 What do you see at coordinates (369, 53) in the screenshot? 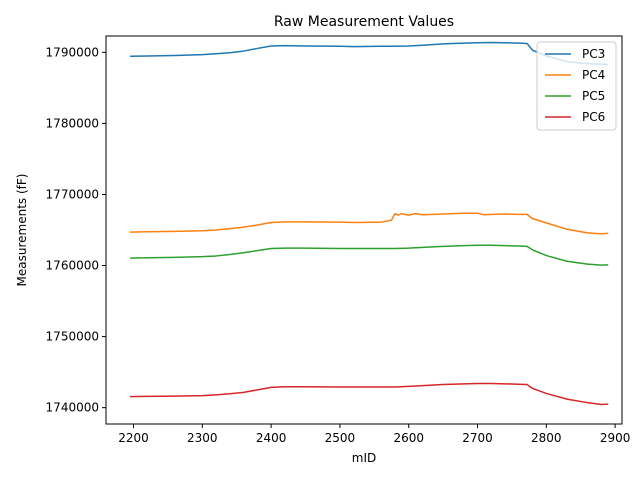
I see `series-line-pc3` at bounding box center [369, 53].